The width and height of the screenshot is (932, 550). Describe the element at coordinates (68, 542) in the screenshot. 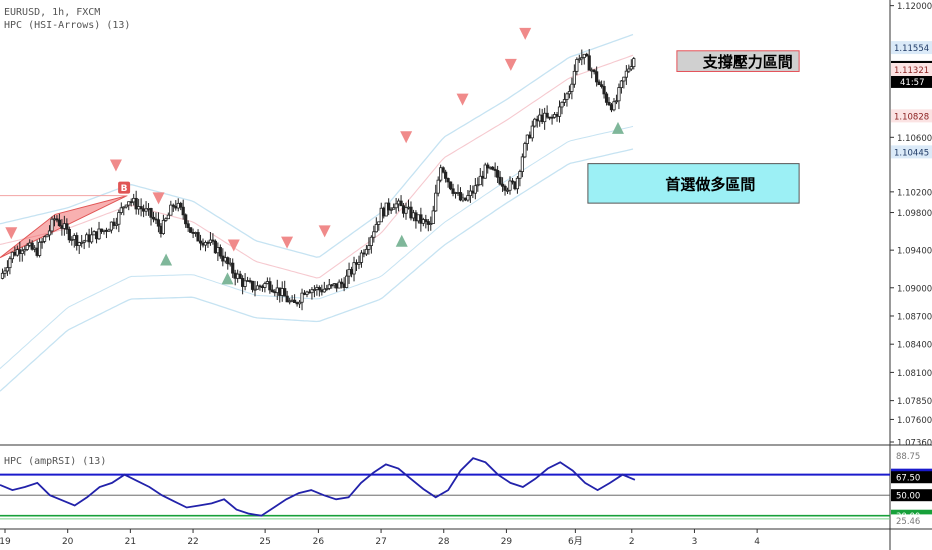

I see `time-tick-label: 20` at that location.